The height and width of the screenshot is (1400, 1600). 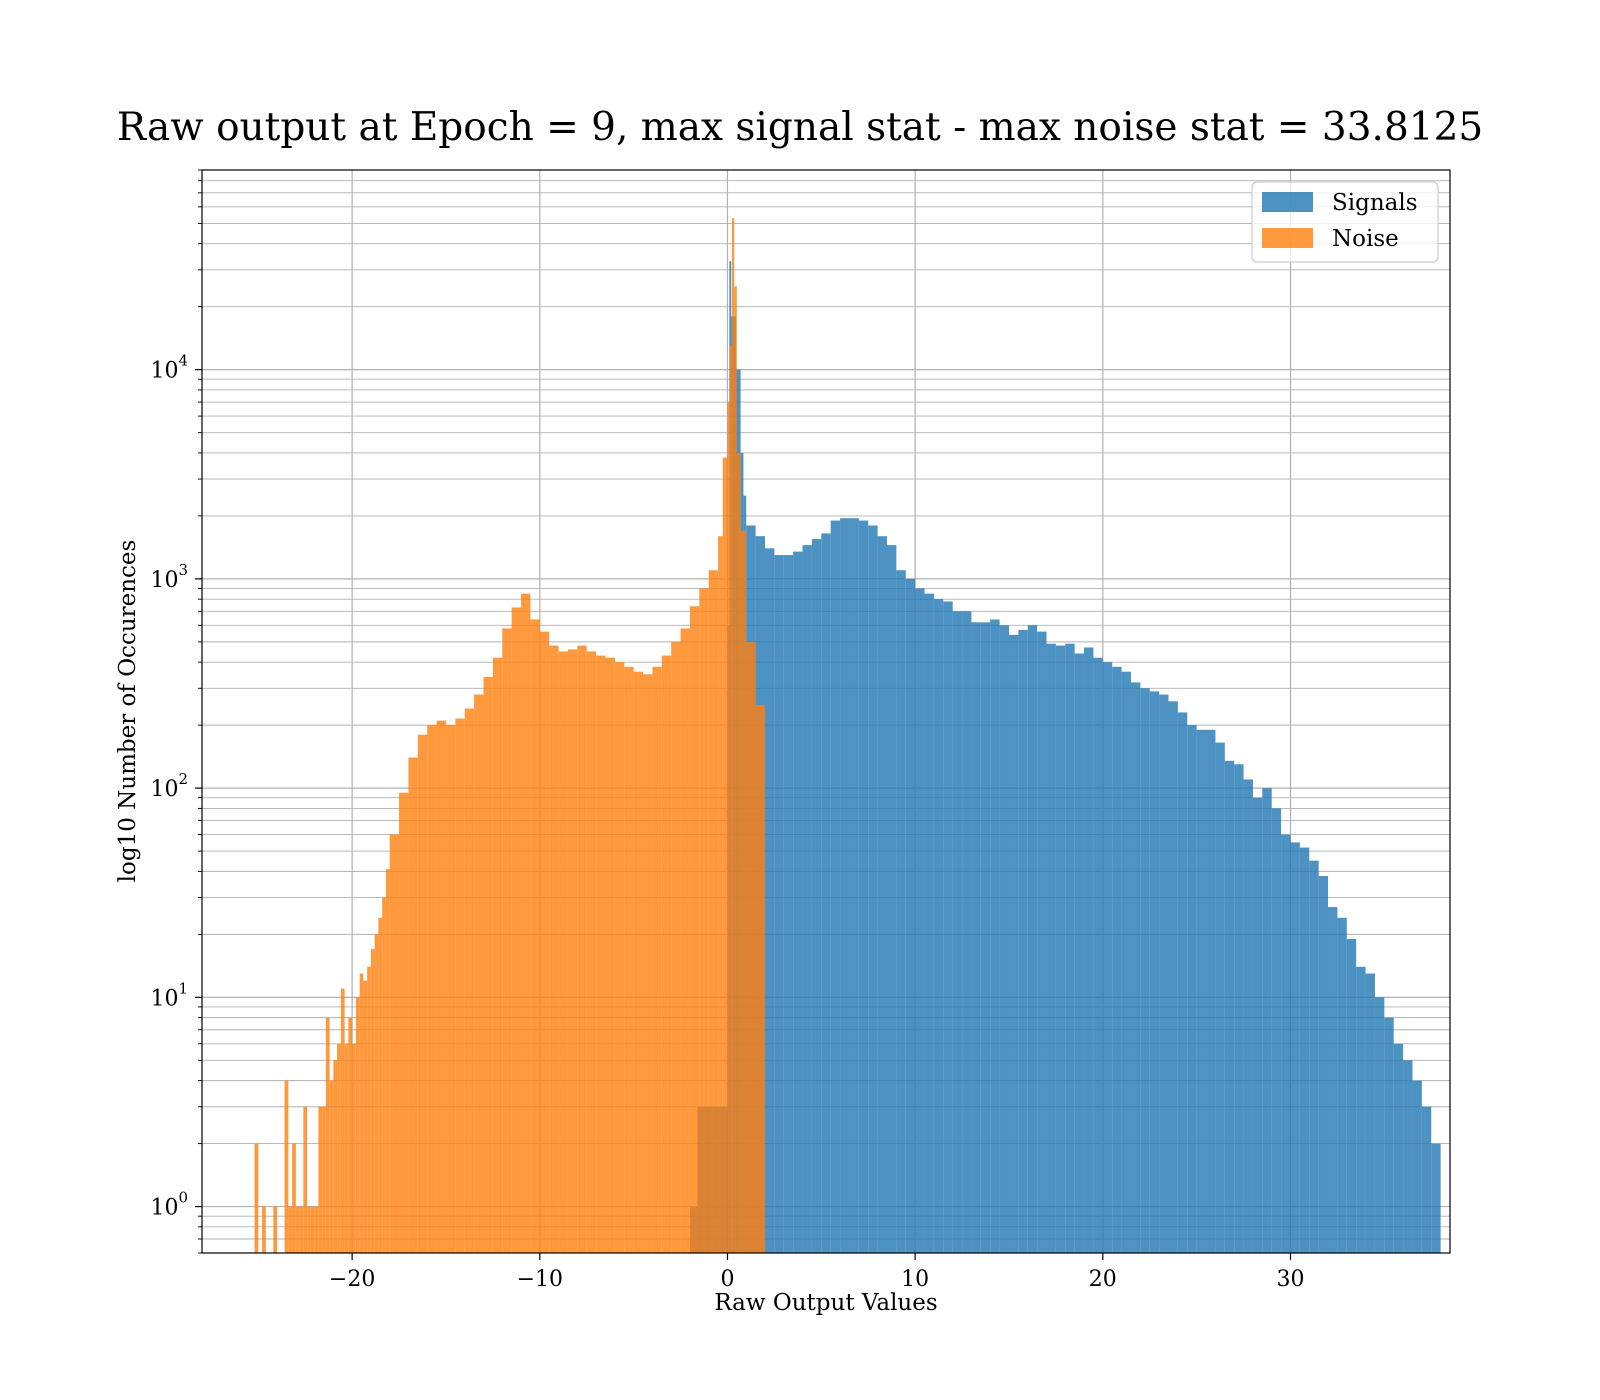 What do you see at coordinates (176, 711) in the screenshot?
I see `y-axis-ticks: 10⁰ 10¹ 10² 10³ 10⁴` at bounding box center [176, 711].